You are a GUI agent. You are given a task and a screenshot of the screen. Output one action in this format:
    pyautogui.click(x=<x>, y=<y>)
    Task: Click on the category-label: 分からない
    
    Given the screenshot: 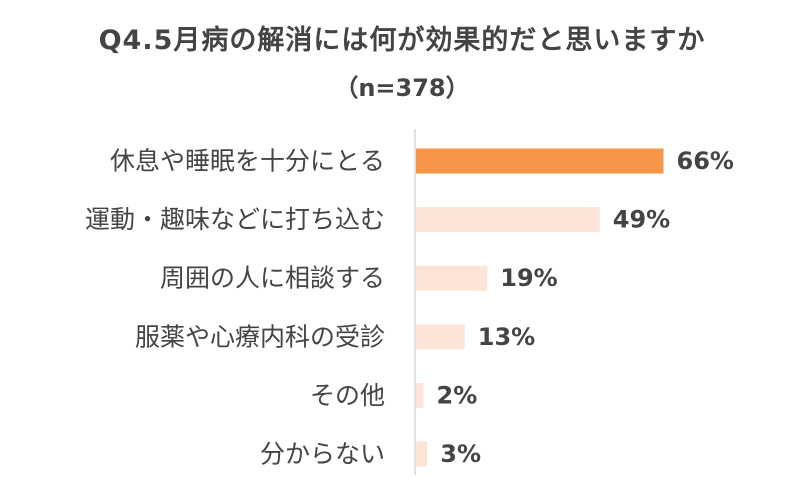 What is the action you would take?
    pyautogui.click(x=322, y=454)
    